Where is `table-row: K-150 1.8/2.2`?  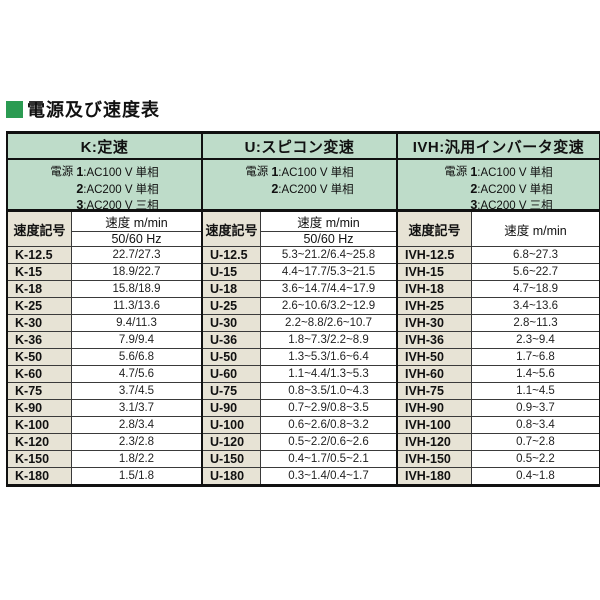 table-row: K-150 1.8/2.2 is located at coordinates (104, 458).